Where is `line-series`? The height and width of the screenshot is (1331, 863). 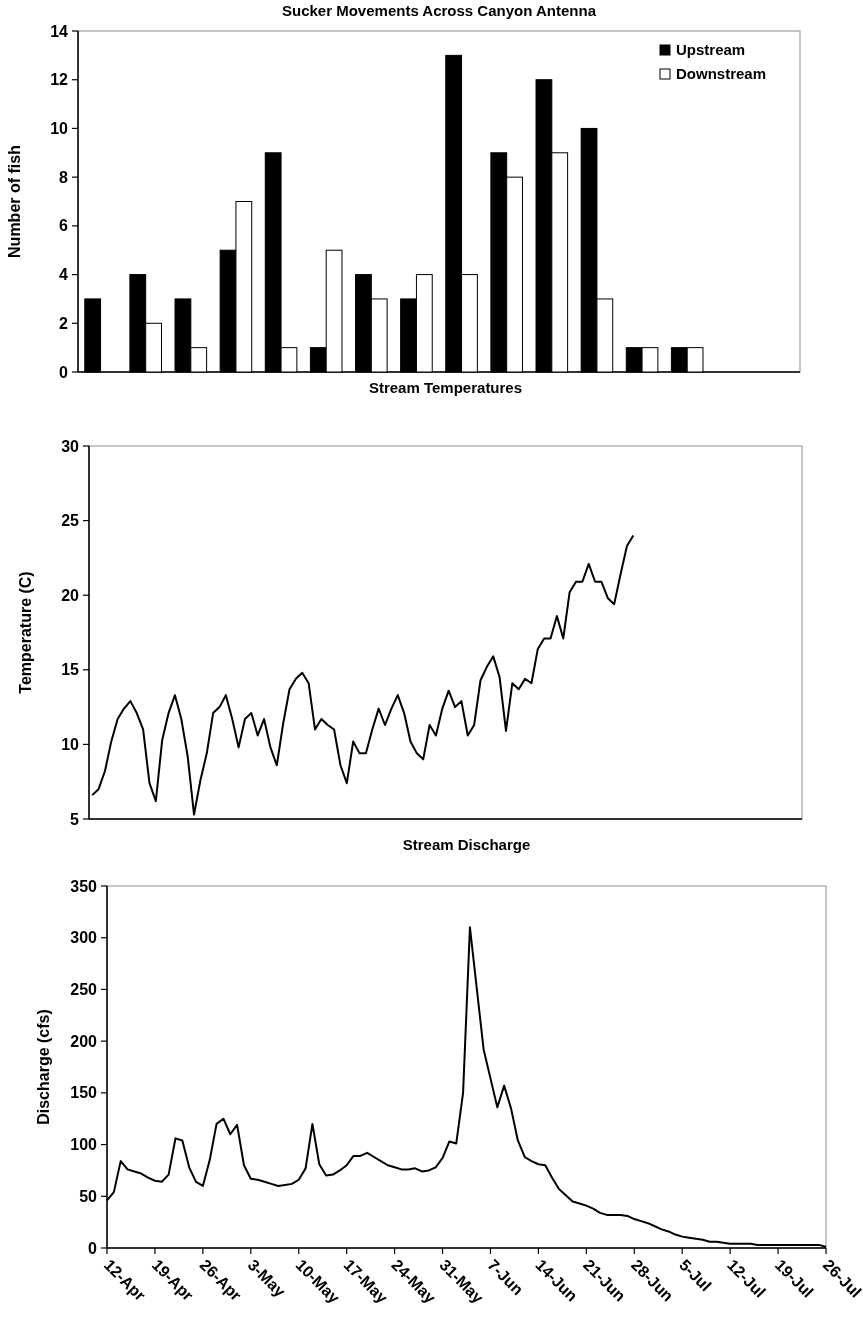 line-series is located at coordinates (363, 675).